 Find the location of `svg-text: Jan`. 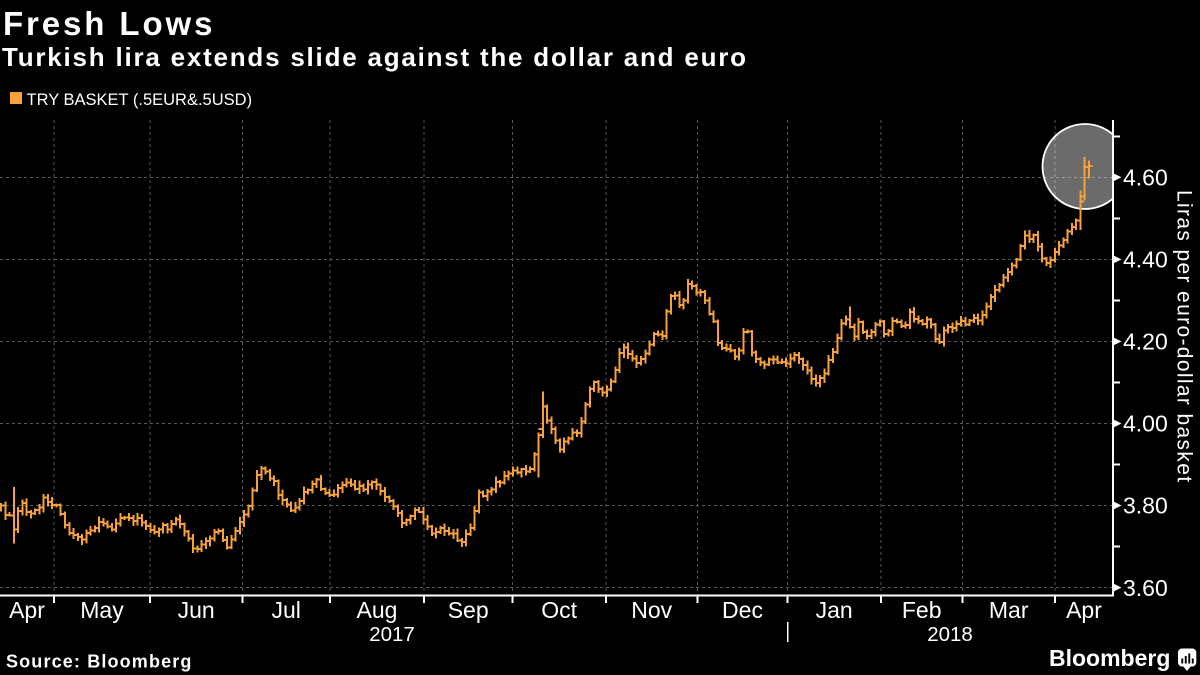

svg-text: Jan is located at coordinates (834, 610).